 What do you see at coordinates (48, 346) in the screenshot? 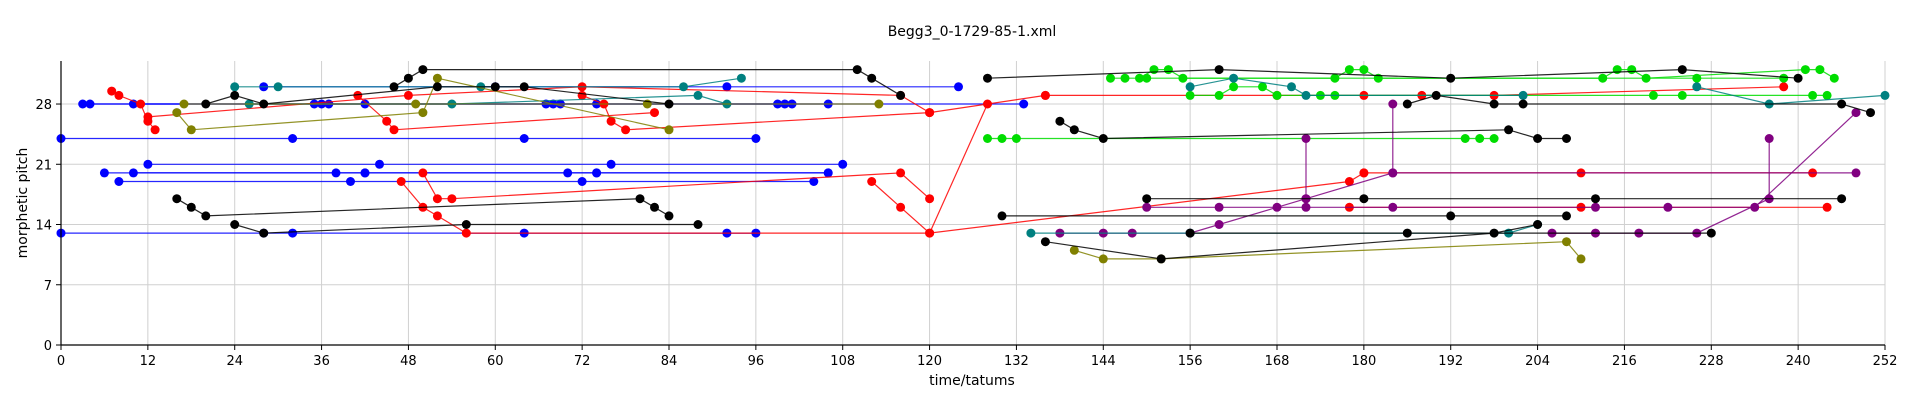
I see `y-tick-label: 0` at bounding box center [48, 346].